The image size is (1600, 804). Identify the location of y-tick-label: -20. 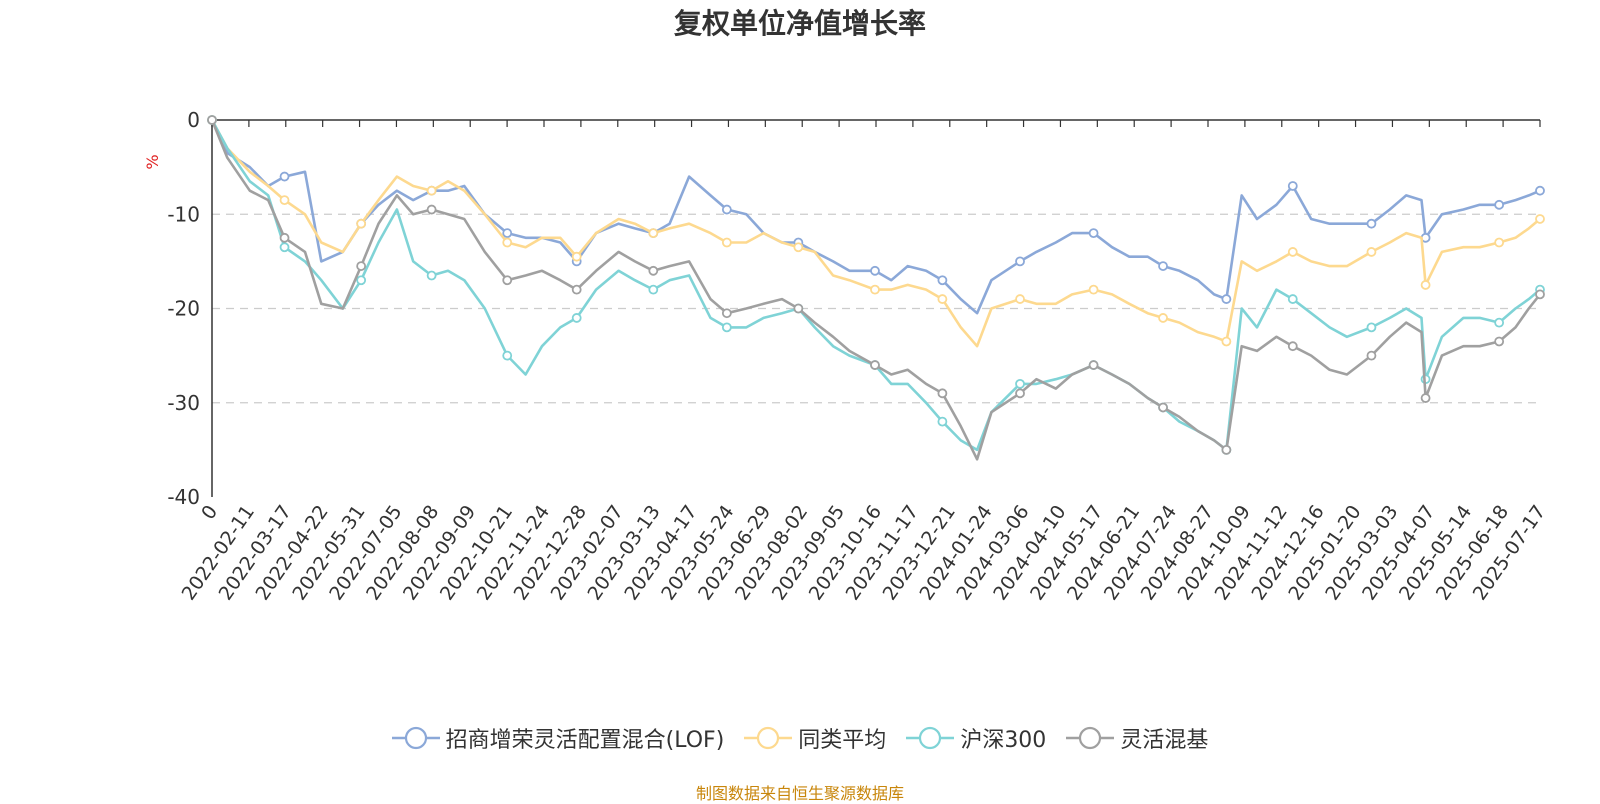
(183, 309).